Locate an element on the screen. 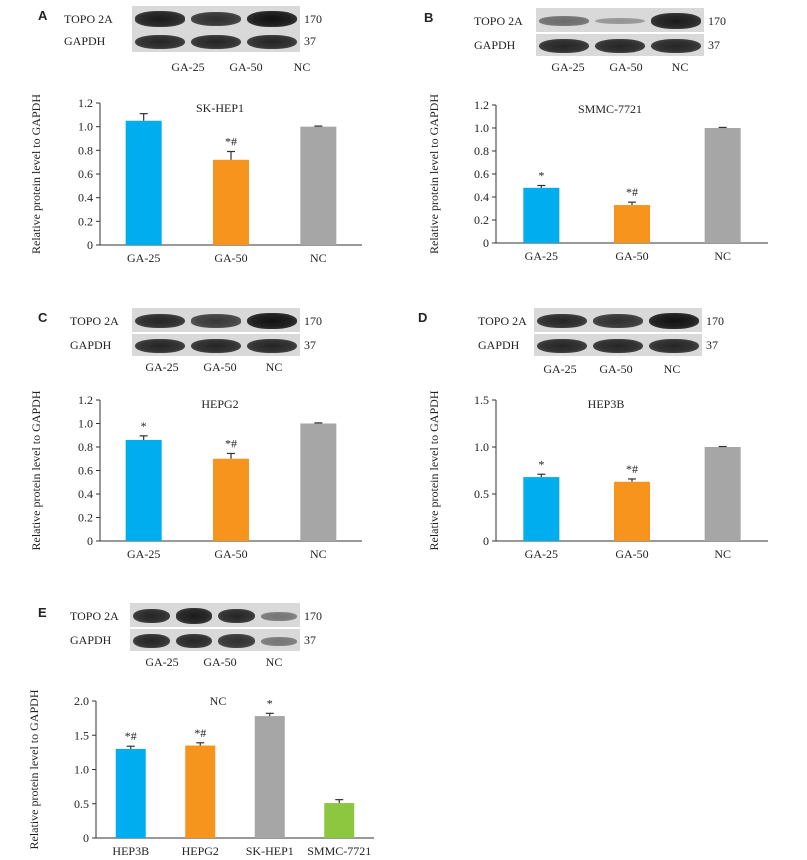 The height and width of the screenshot is (860, 807). chart-title: HEP3B is located at coordinates (606, 404).